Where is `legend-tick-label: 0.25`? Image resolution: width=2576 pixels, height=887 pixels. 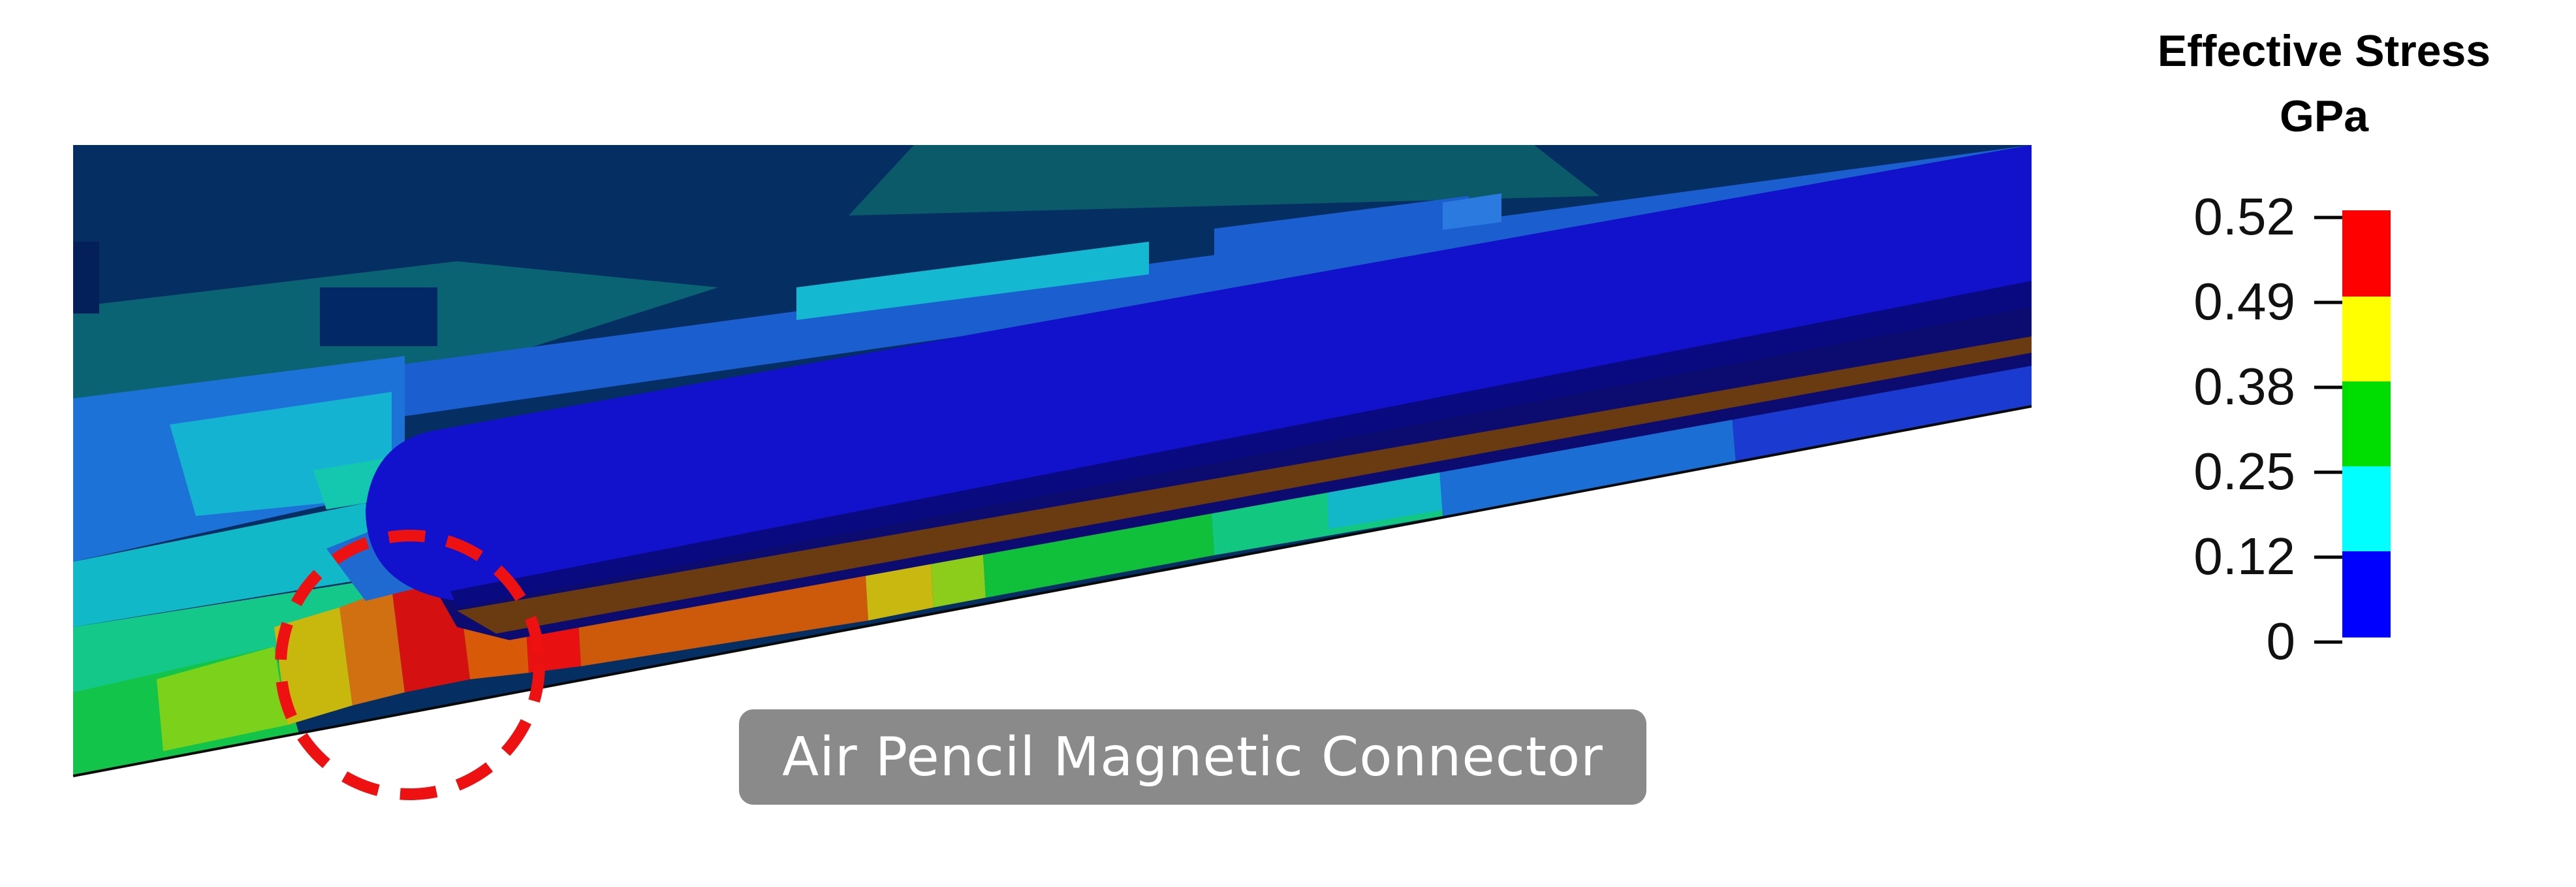 legend-tick-label: 0.25 is located at coordinates (2244, 471).